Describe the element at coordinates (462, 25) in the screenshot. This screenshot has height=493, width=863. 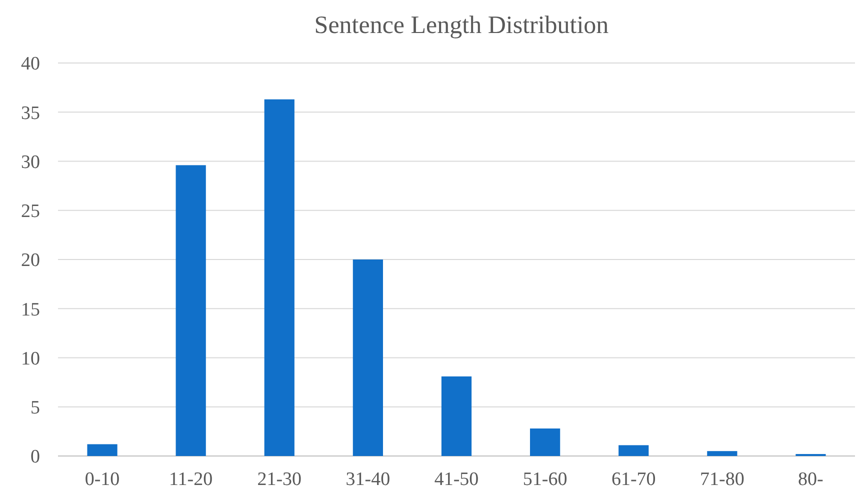
I see `chart-title: Sentence Length Distribution` at that location.